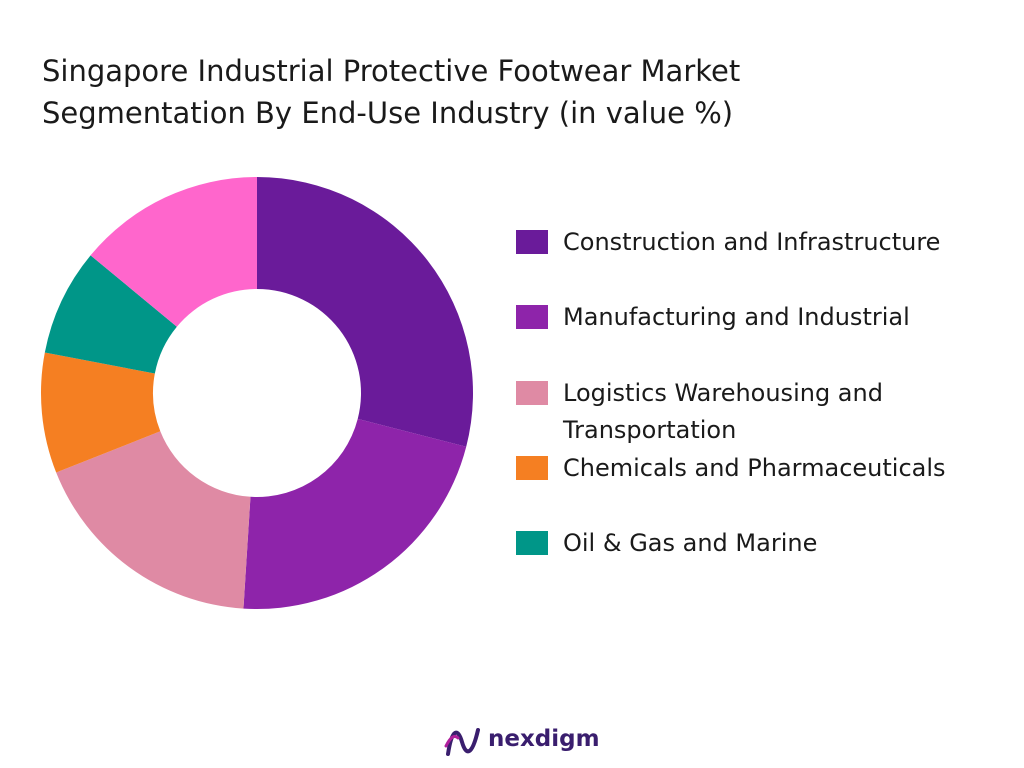 The width and height of the screenshot is (1024, 768). What do you see at coordinates (650, 430) in the screenshot?
I see `legend-label-2-line-1: Transportation` at bounding box center [650, 430].